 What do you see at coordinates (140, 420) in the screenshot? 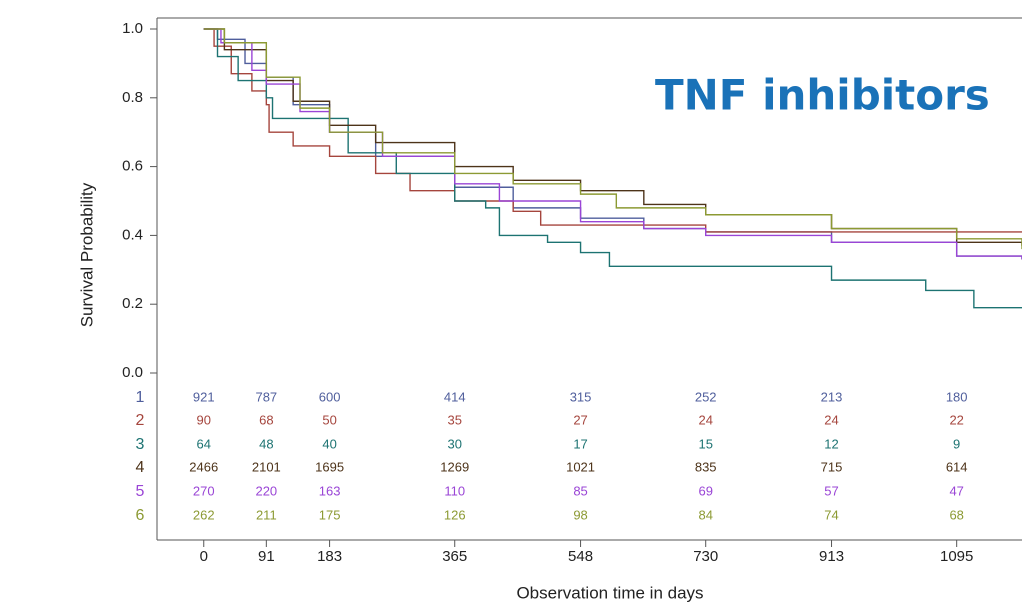
I see `risk-row-label: 2` at bounding box center [140, 420].